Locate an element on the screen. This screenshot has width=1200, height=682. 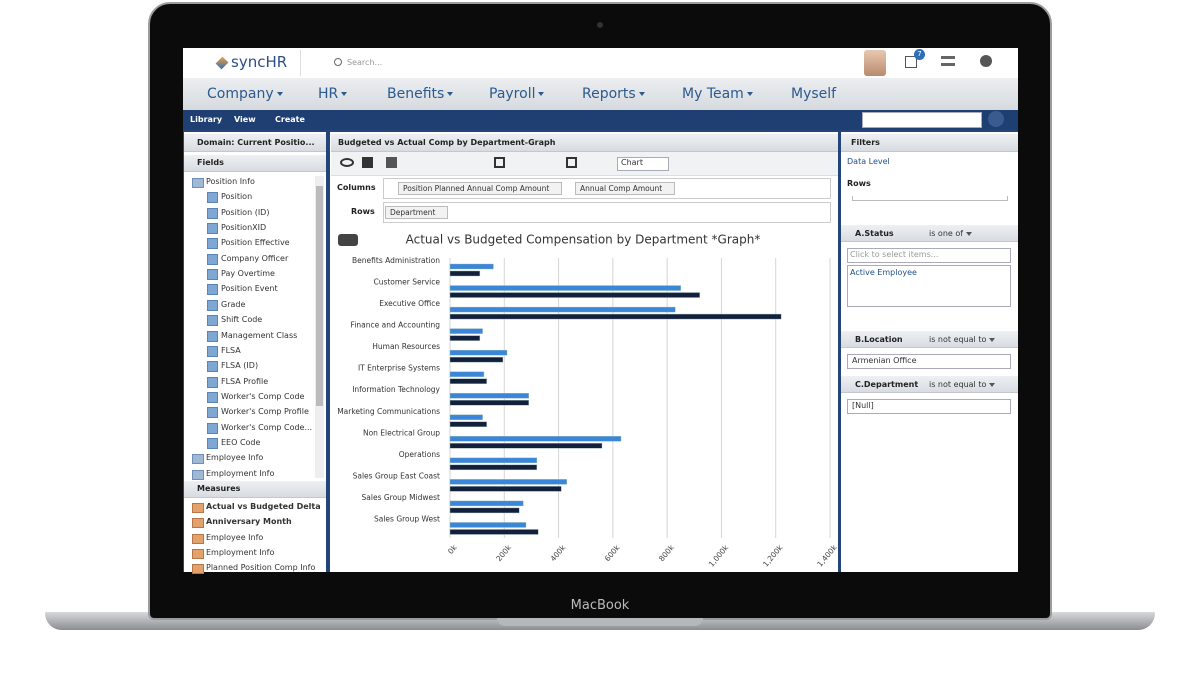
column-chip: Annual Comp Amount is located at coordinates (625, 188).